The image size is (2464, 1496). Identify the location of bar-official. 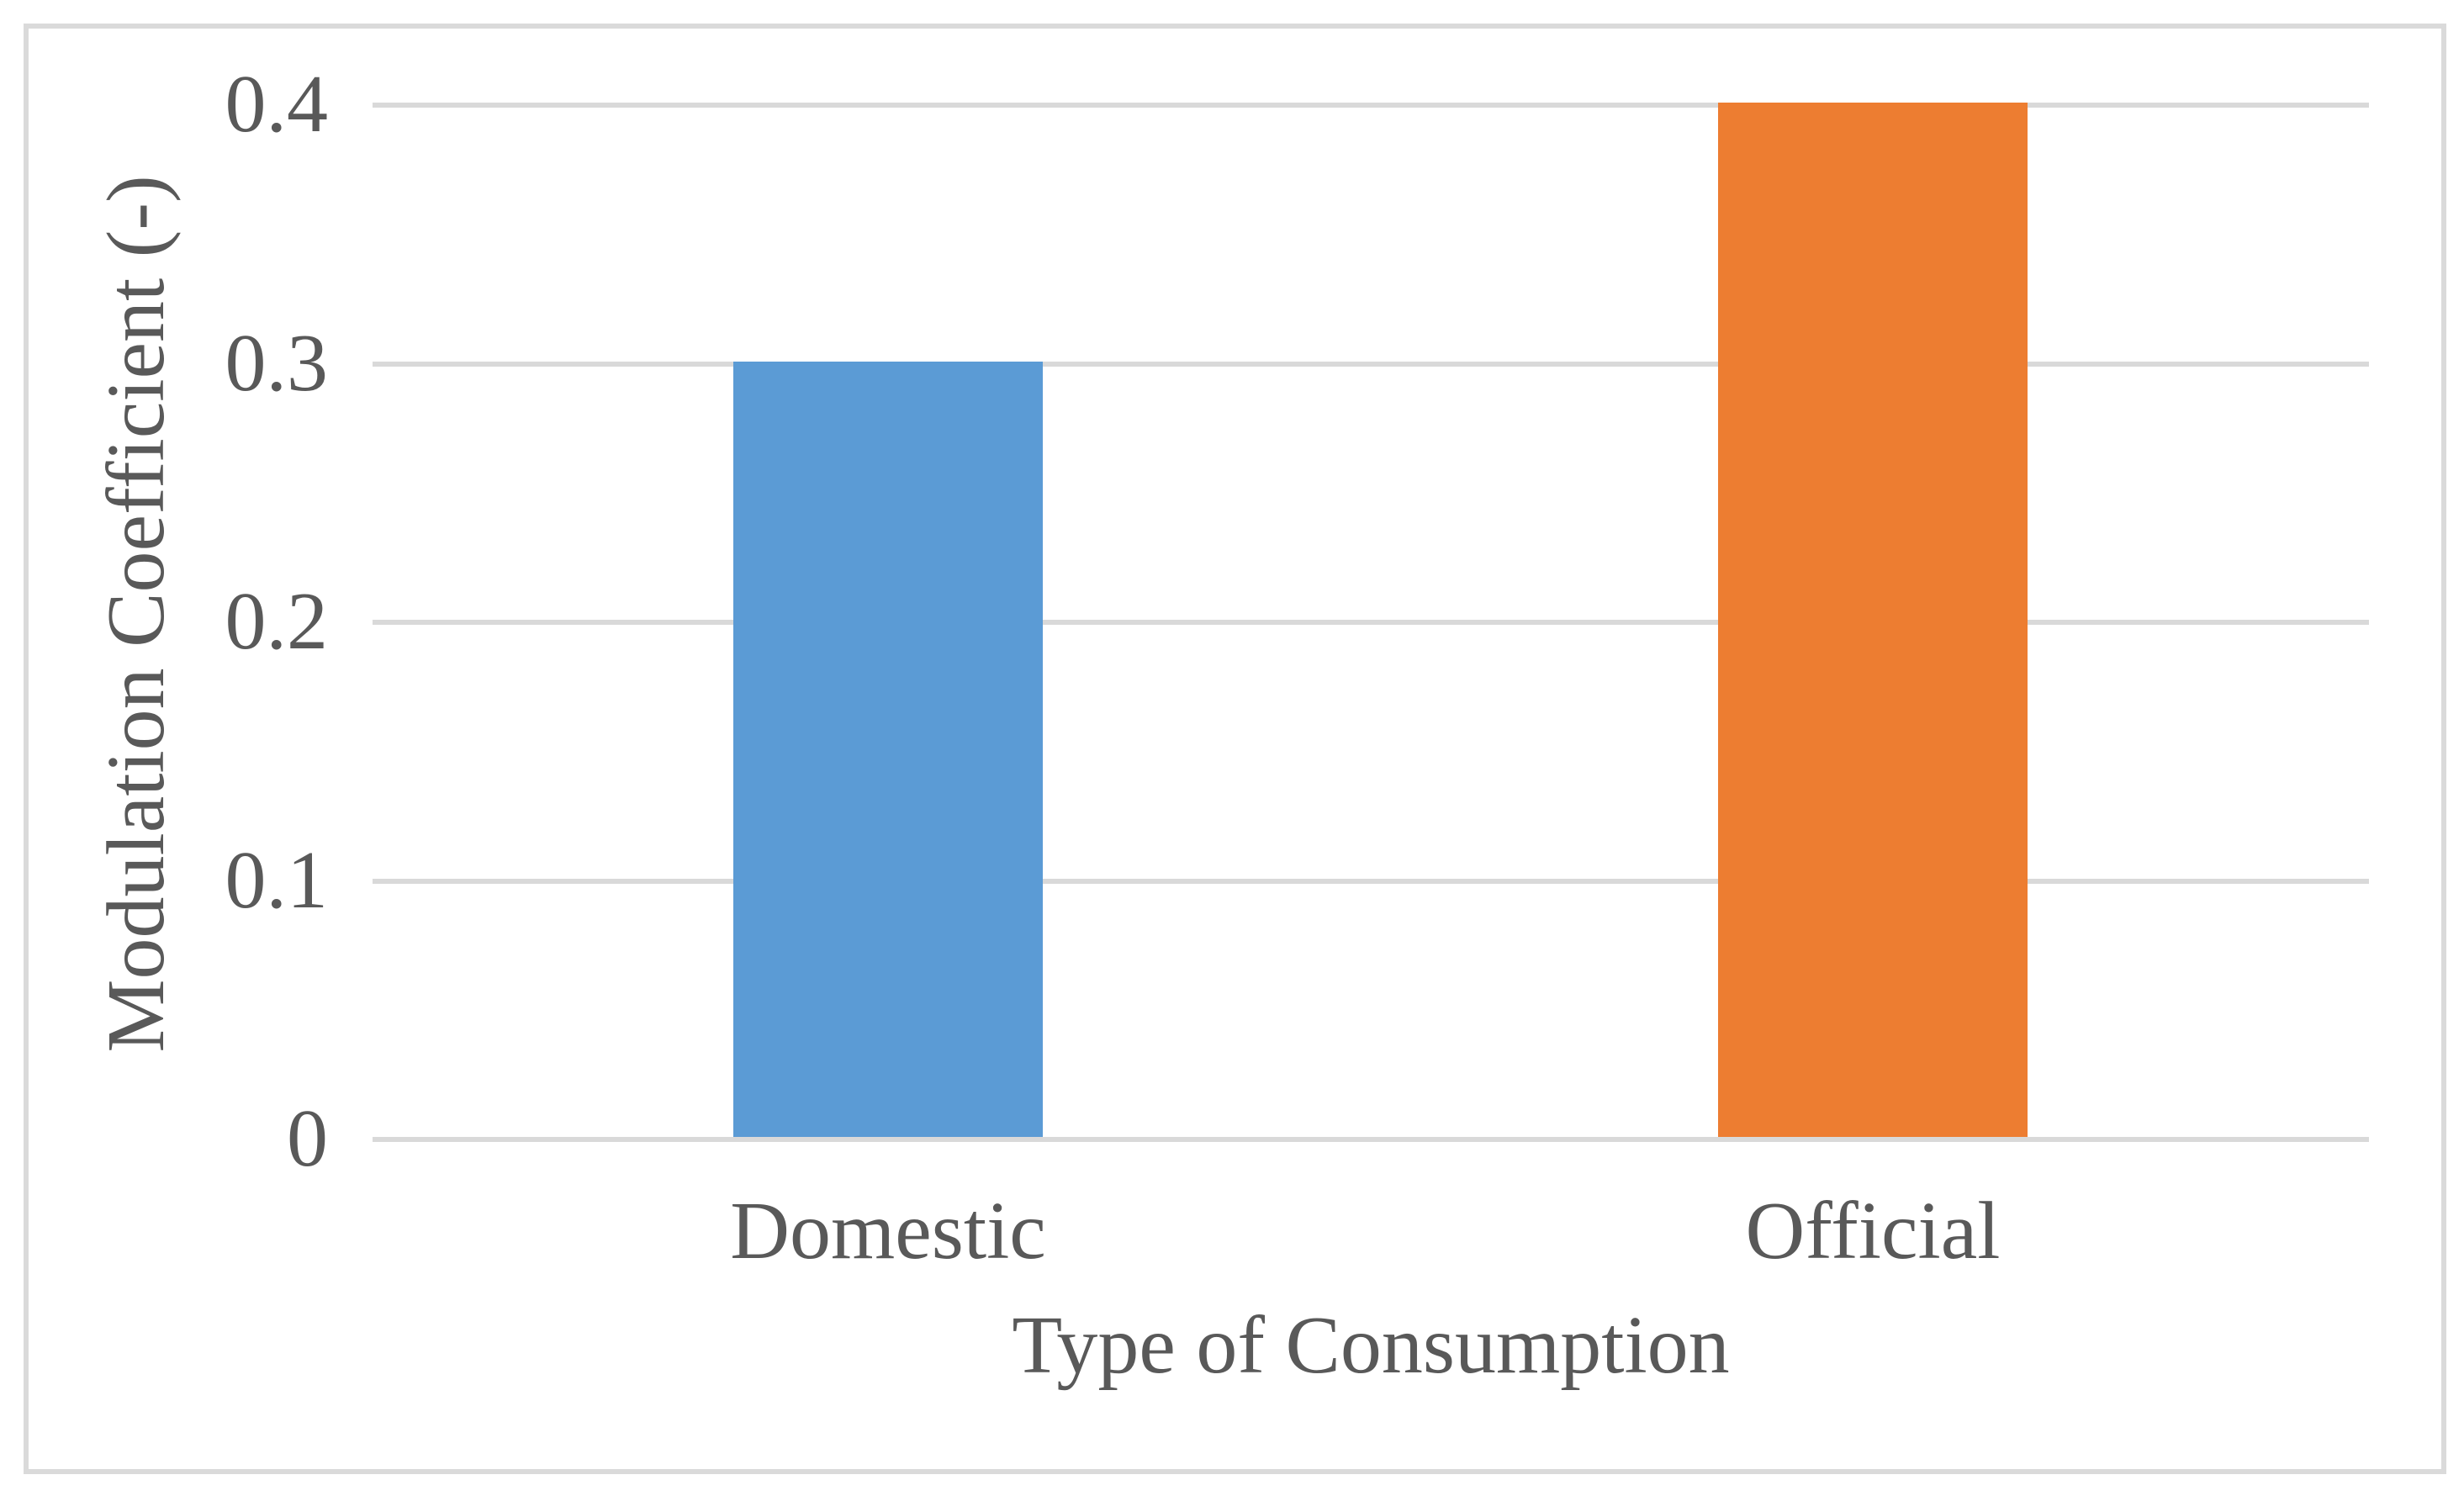
(1873, 620).